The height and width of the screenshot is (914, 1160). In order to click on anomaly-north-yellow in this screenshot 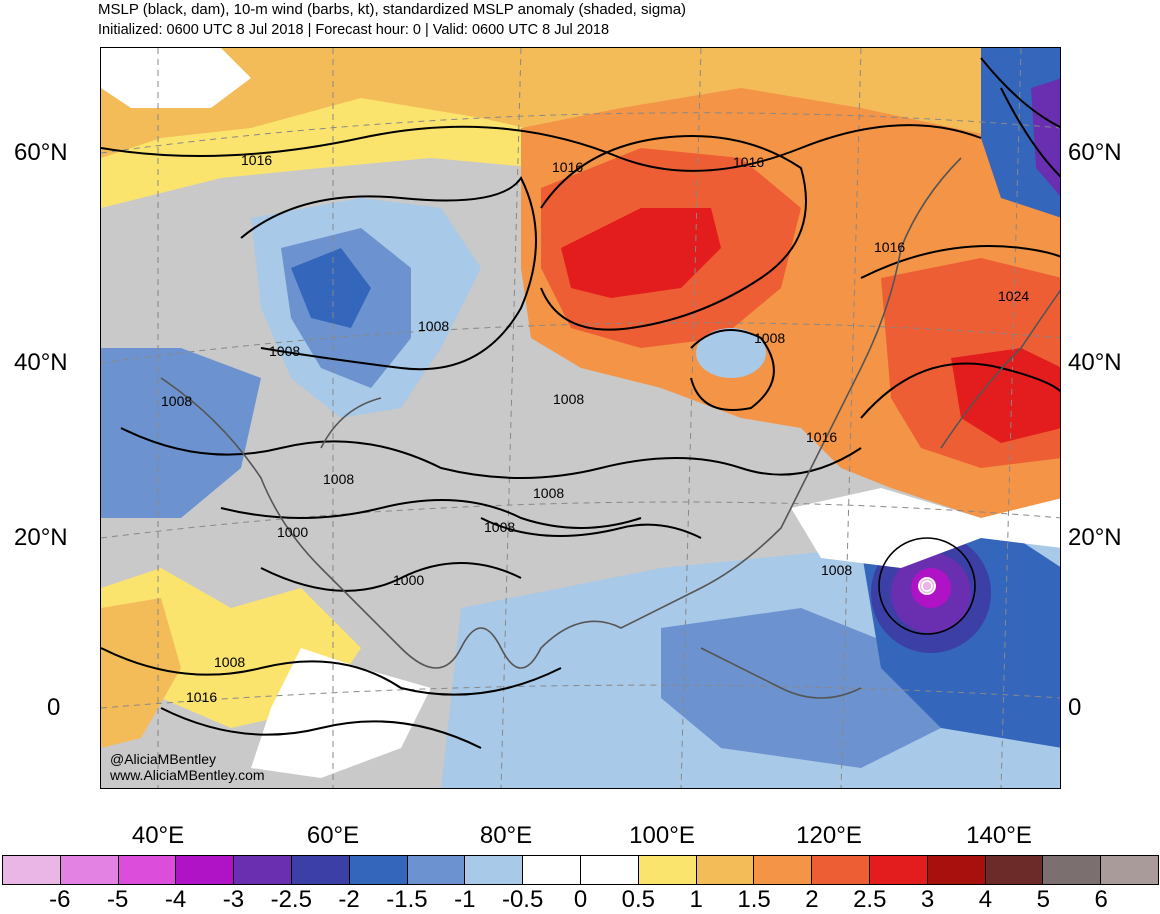, I will do `click(336, 153)`.